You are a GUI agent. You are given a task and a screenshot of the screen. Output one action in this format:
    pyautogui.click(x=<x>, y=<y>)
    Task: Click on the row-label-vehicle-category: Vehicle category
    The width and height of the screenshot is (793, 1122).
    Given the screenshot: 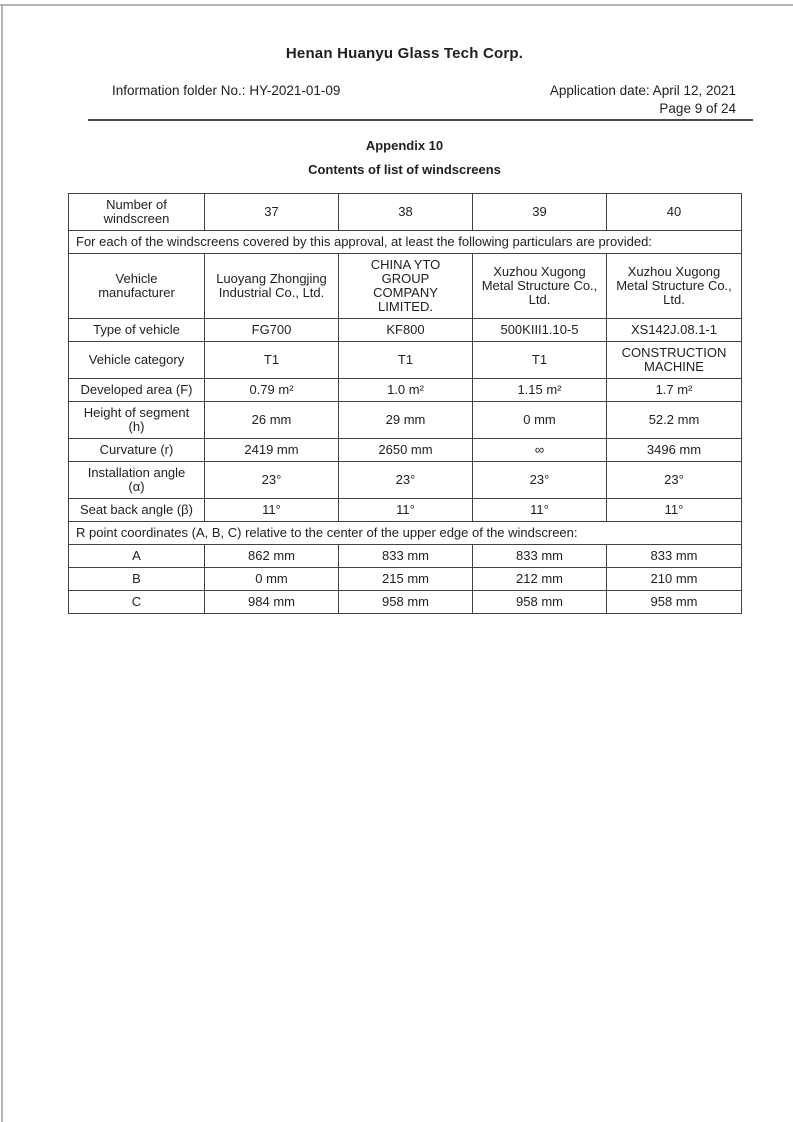 What is the action you would take?
    pyautogui.click(x=136, y=360)
    